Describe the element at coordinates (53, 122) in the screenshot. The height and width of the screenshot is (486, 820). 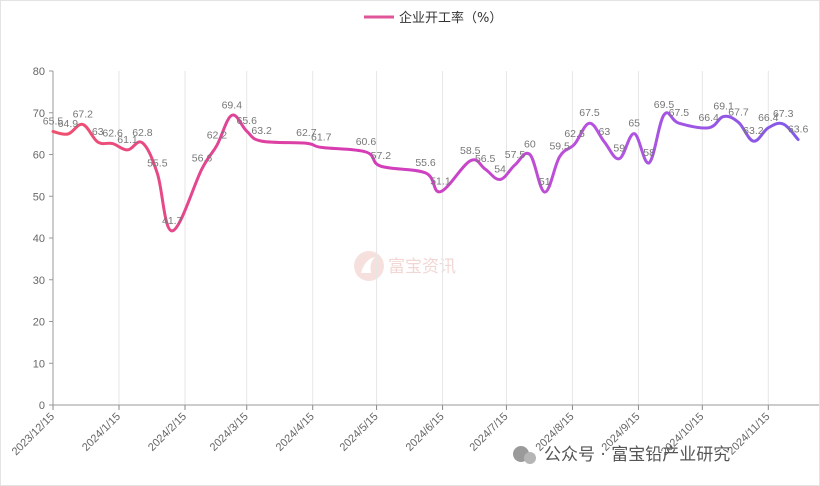
I see `data-label: 65.5` at that location.